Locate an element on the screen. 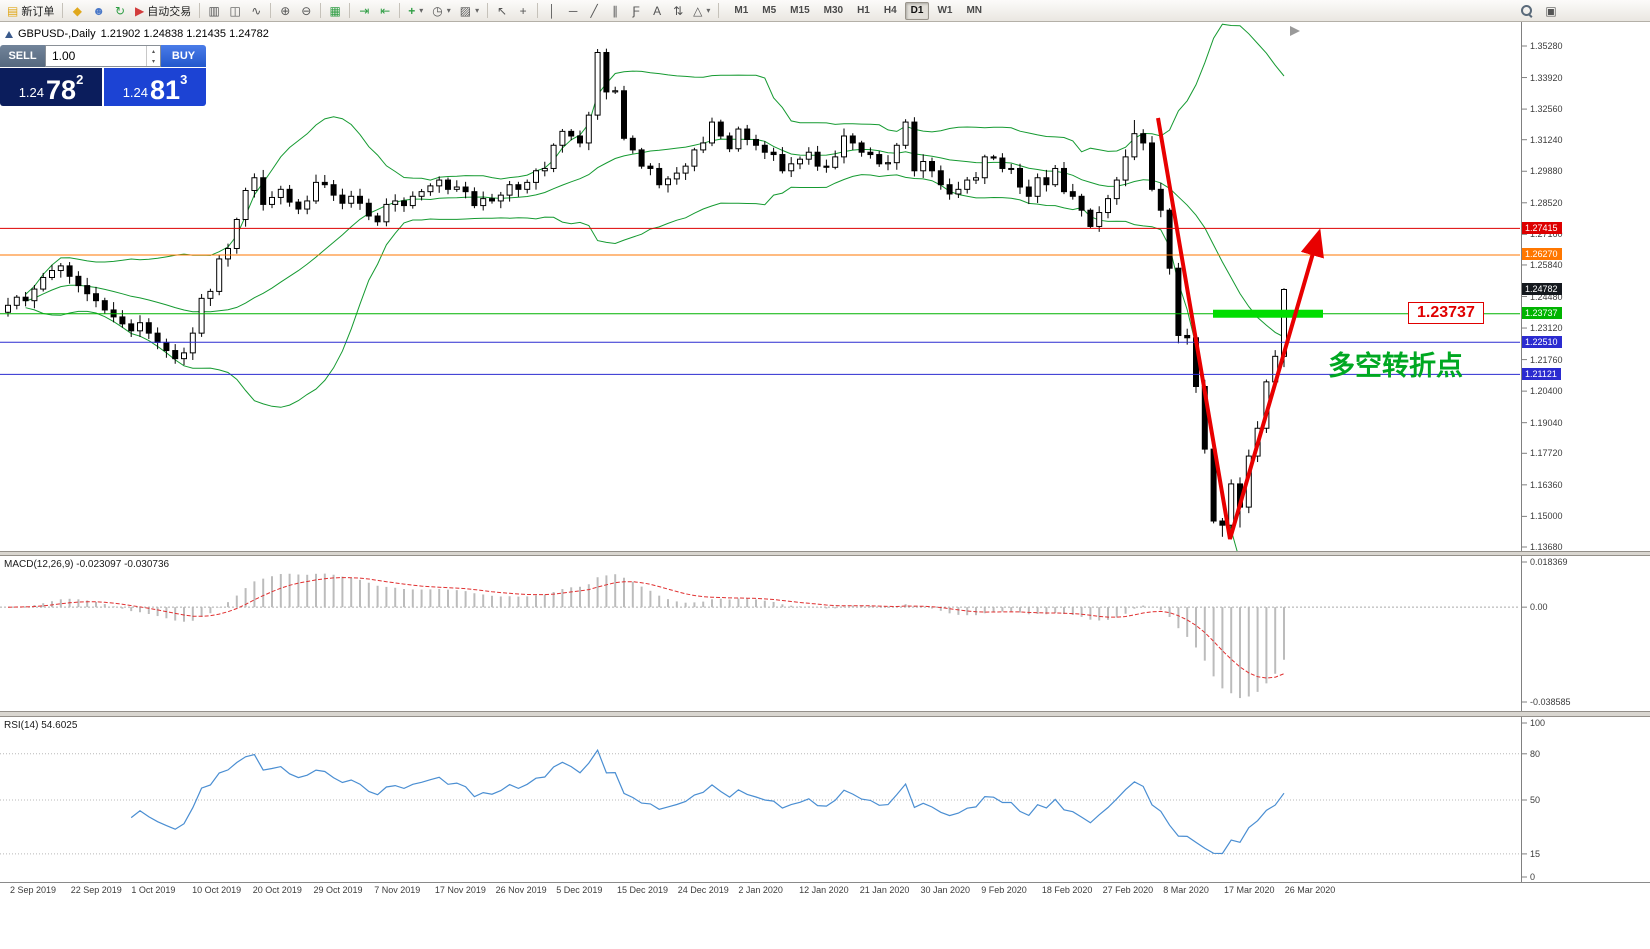 Image resolution: width=1650 pixels, height=949 pixels. accounts-icon: ☻ is located at coordinates (98, 10).